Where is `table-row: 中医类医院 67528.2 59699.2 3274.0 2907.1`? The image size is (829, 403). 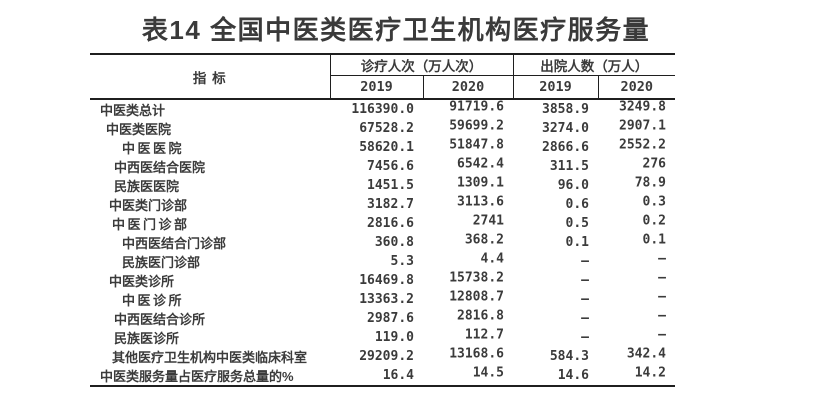
table-row: 中医类医院 67528.2 59699.2 3274.0 2907.1 is located at coordinates (382, 128).